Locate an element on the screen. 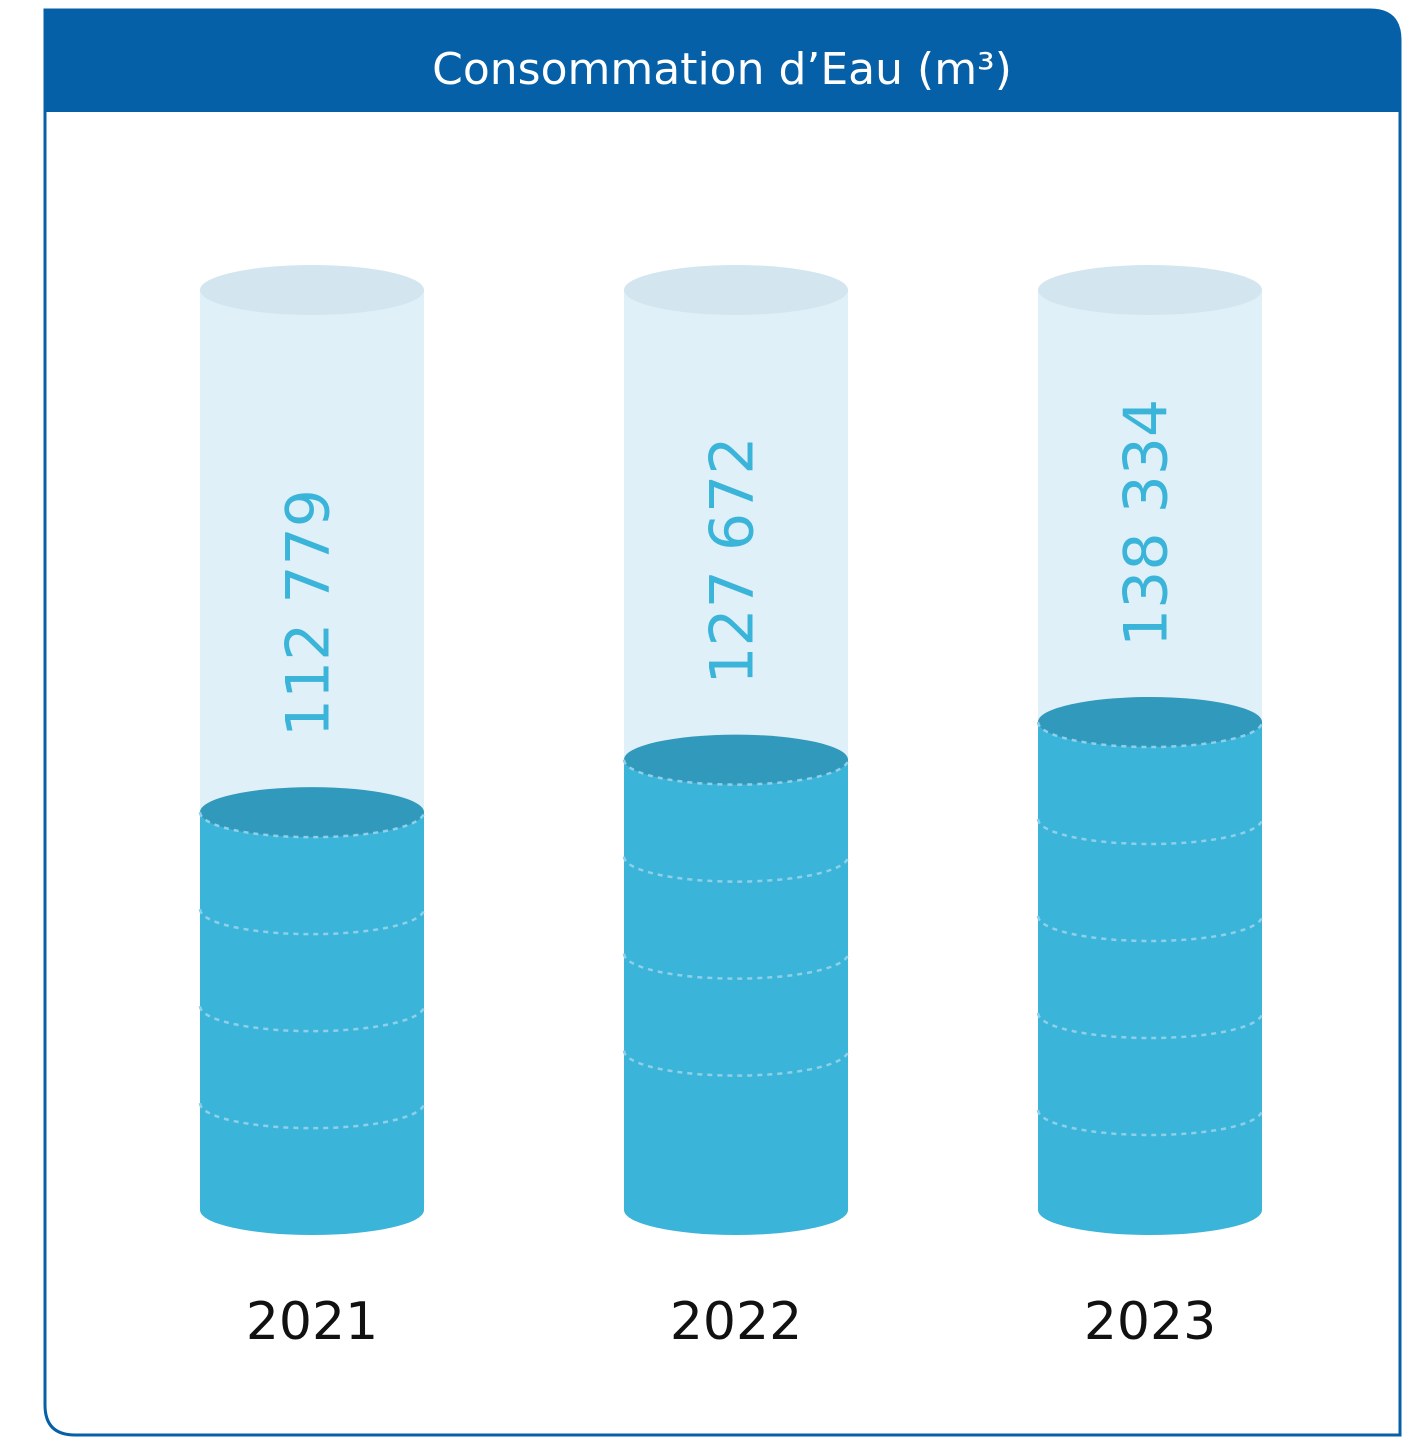 The height and width of the screenshot is (1438, 1404). x-tick-label: 2022 is located at coordinates (736, 1322).